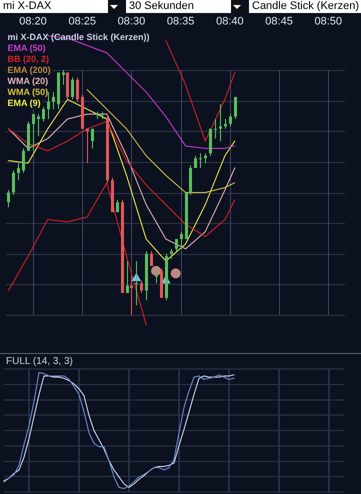 The image size is (361, 494). What do you see at coordinates (29, 59) in the screenshot?
I see `text: BB (20, 2)` at bounding box center [29, 59].